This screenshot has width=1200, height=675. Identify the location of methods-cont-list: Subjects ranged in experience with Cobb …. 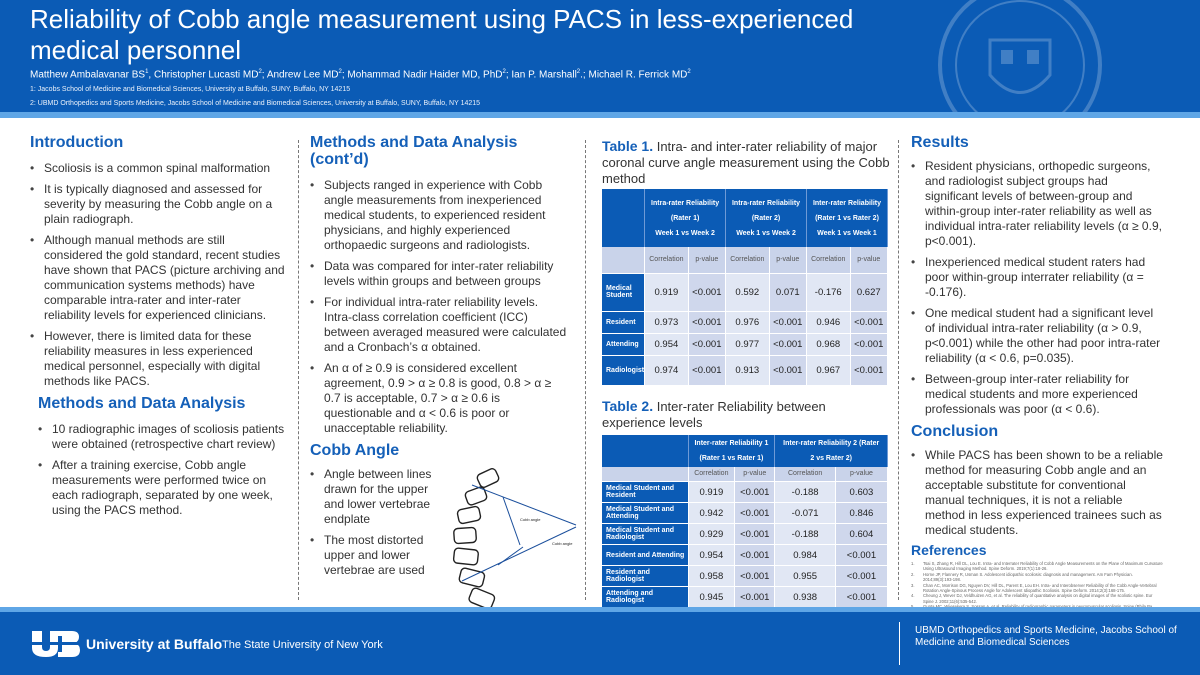
(439, 307).